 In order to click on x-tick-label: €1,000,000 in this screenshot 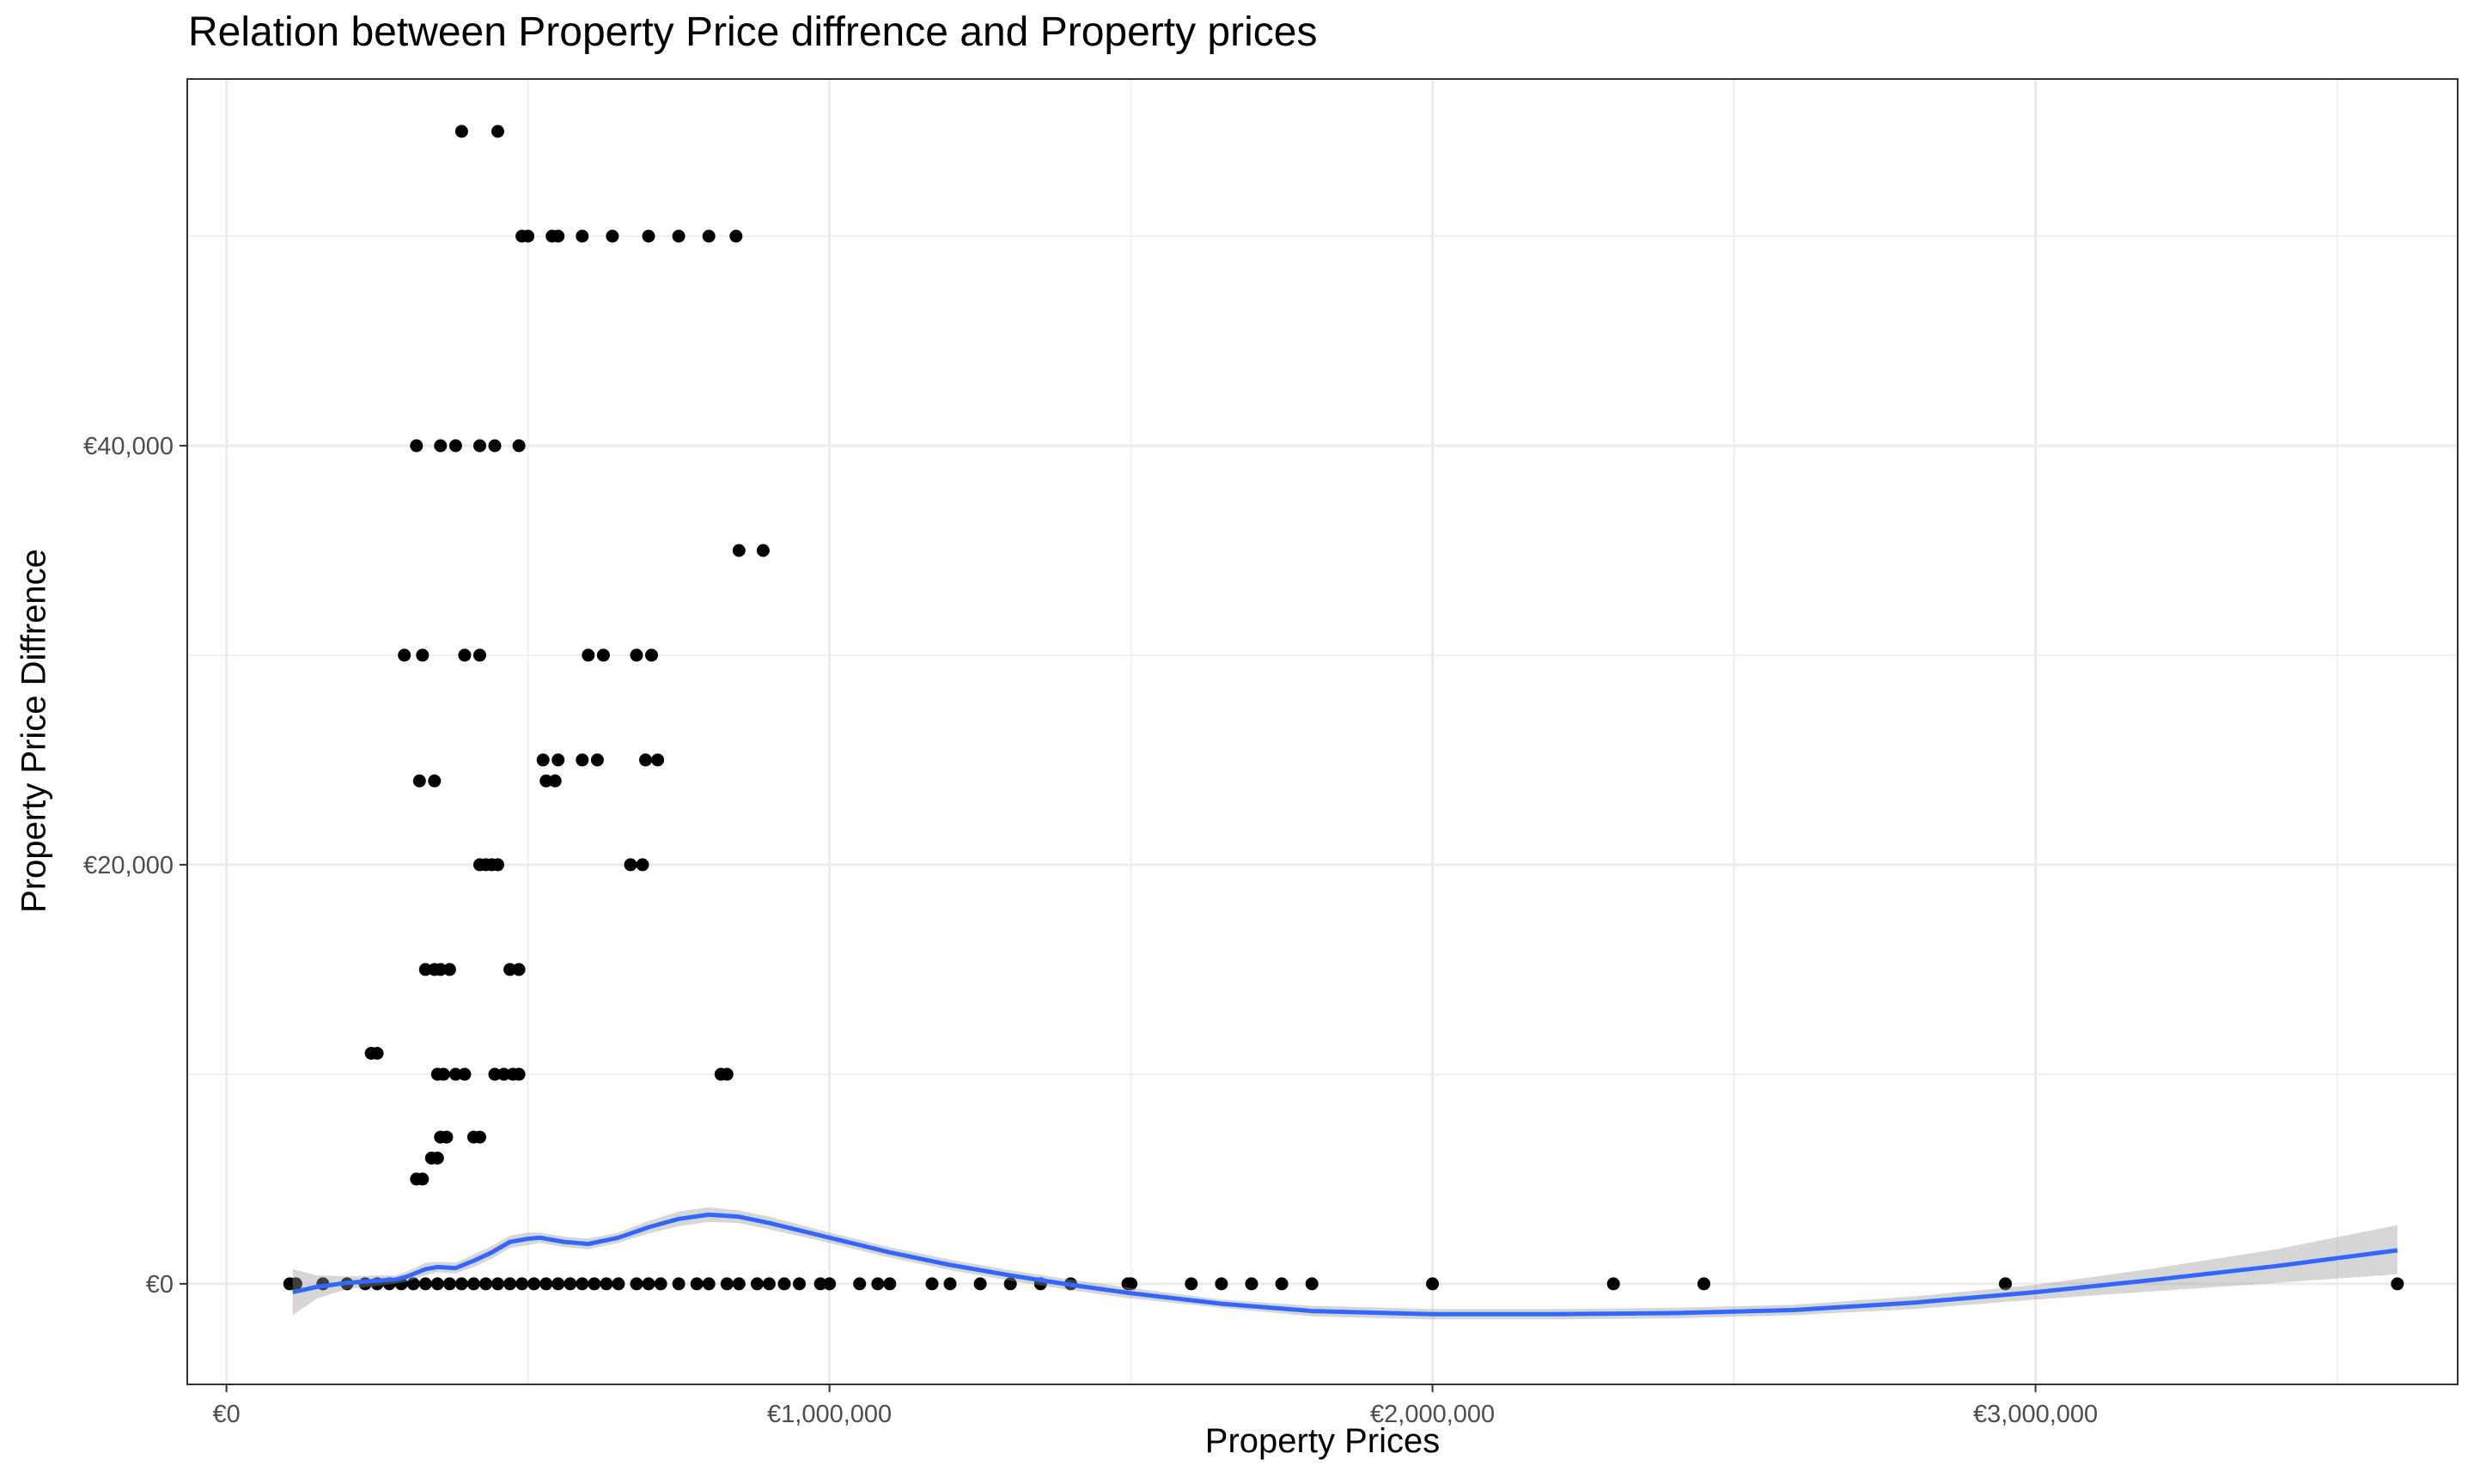, I will do `click(829, 1414)`.